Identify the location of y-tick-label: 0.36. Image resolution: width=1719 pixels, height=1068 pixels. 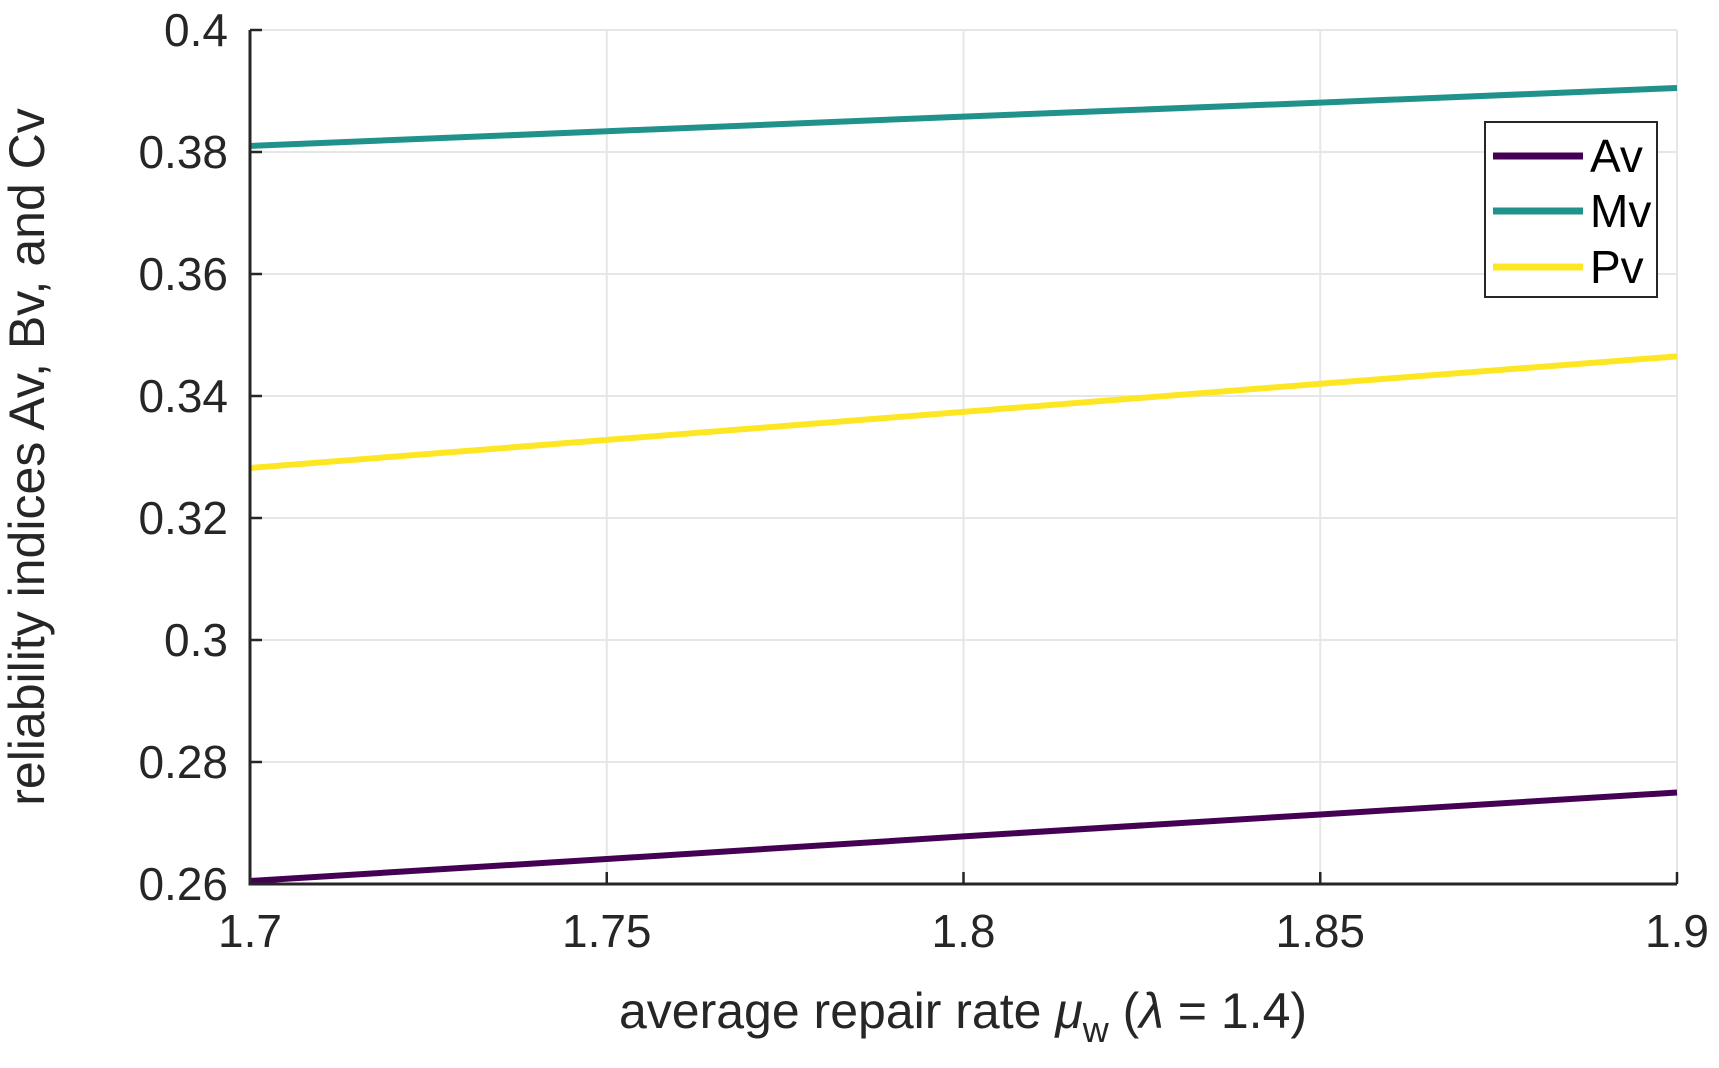
(183, 274).